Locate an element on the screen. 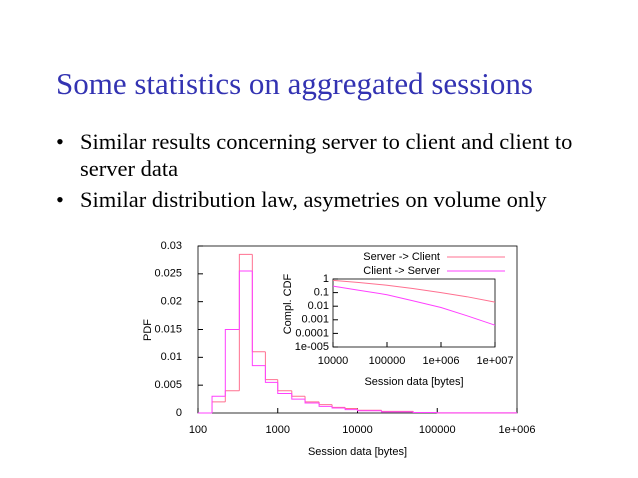 The width and height of the screenshot is (638, 478). y-axis-label: Compl. CDF is located at coordinates (288, 303).